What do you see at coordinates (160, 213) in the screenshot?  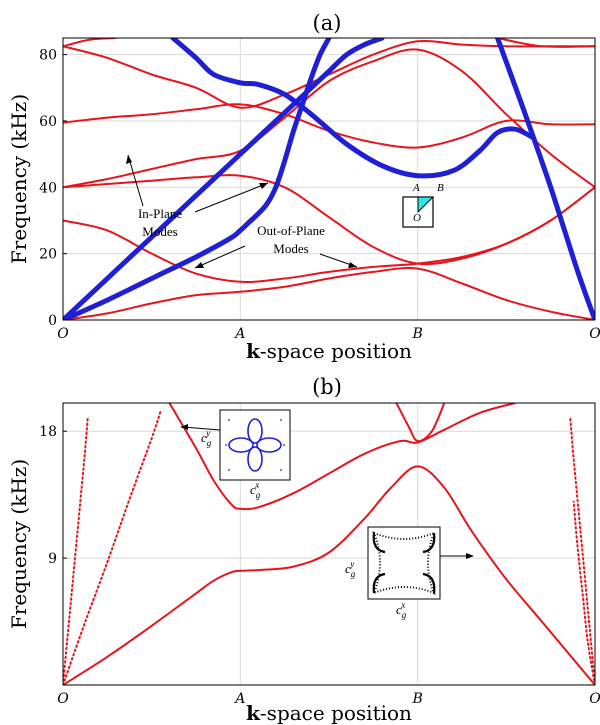 I see `in-plane-label-line1: In-Plane` at bounding box center [160, 213].